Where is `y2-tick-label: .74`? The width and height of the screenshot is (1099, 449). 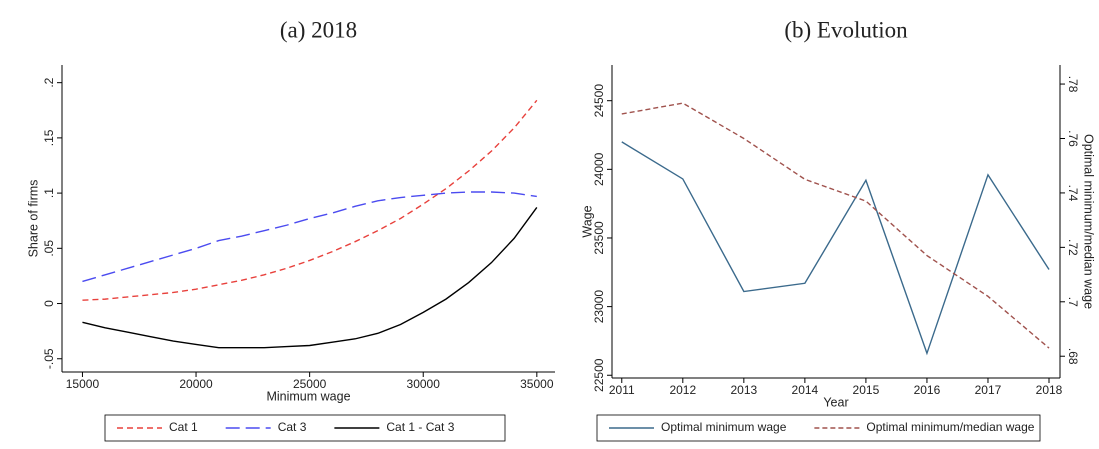
y2-tick-label: .74 is located at coordinates (1073, 193).